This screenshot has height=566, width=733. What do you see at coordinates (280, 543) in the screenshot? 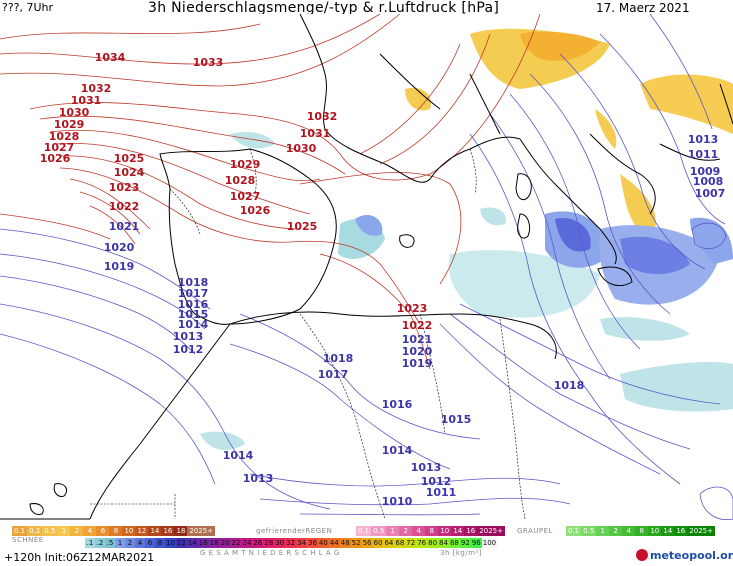
I see `total-precip-swatch-18: 30` at bounding box center [280, 543].